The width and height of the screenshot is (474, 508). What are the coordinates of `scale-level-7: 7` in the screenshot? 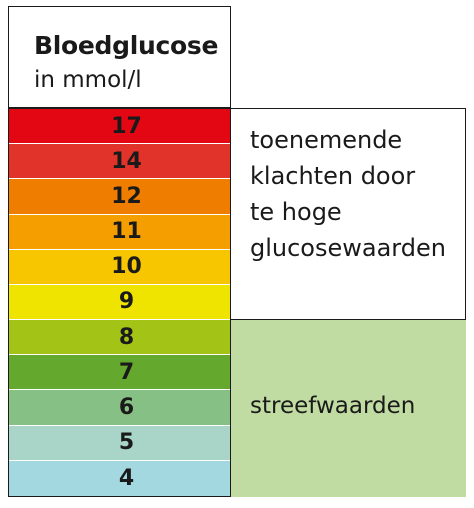 It's located at (119, 373).